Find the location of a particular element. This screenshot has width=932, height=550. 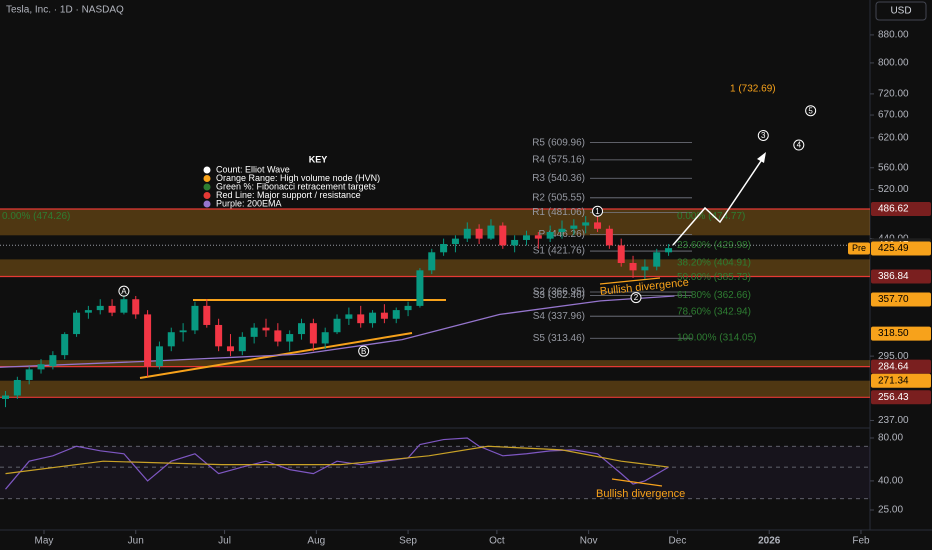

wave-label: 1 is located at coordinates (597, 211).